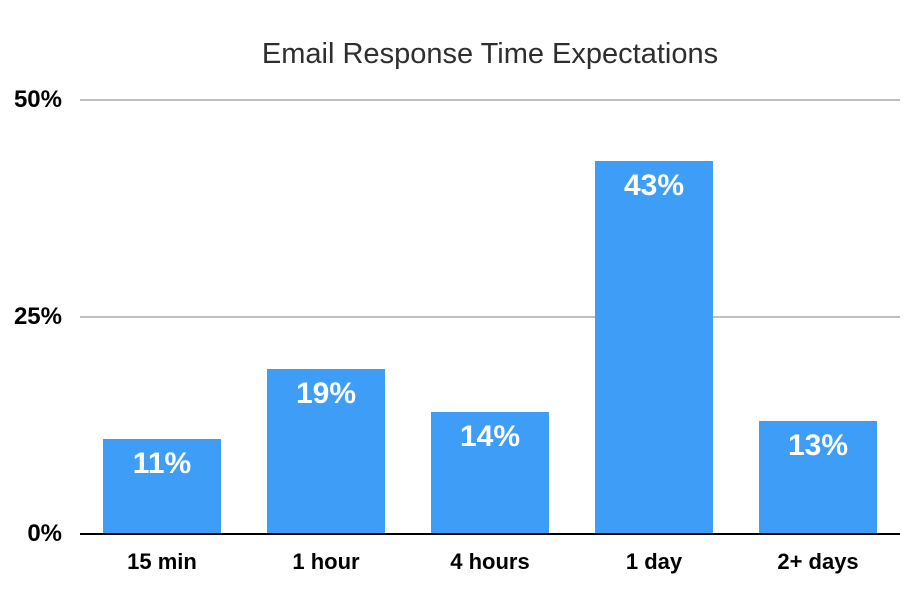 The width and height of the screenshot is (917, 596). Describe the element at coordinates (818, 446) in the screenshot. I see `bar-value-label: 13%` at that location.